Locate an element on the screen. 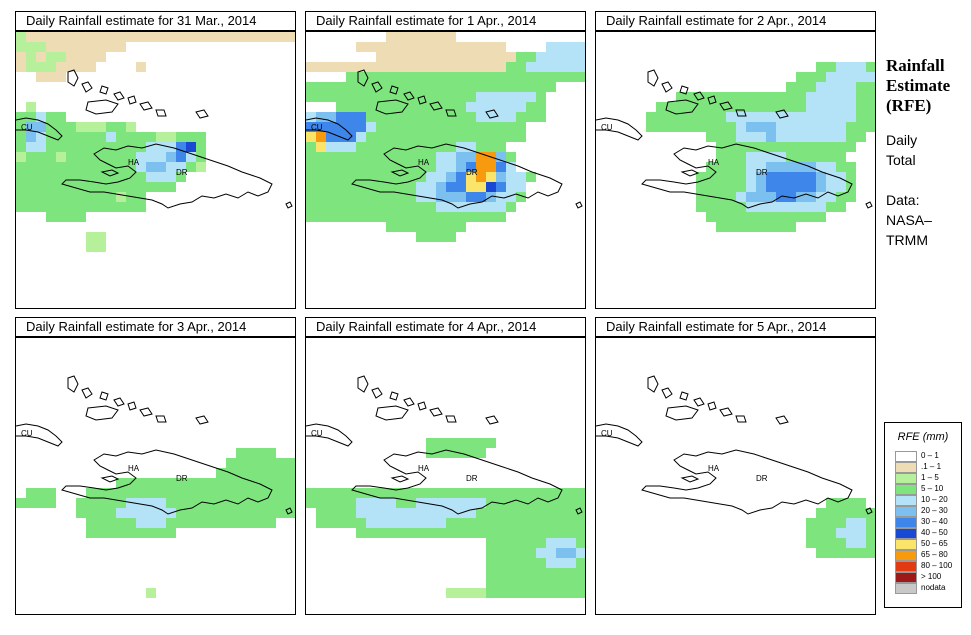 This screenshot has width=971, height=635. map-svg-3: CU HA DR is located at coordinates (735, 147).